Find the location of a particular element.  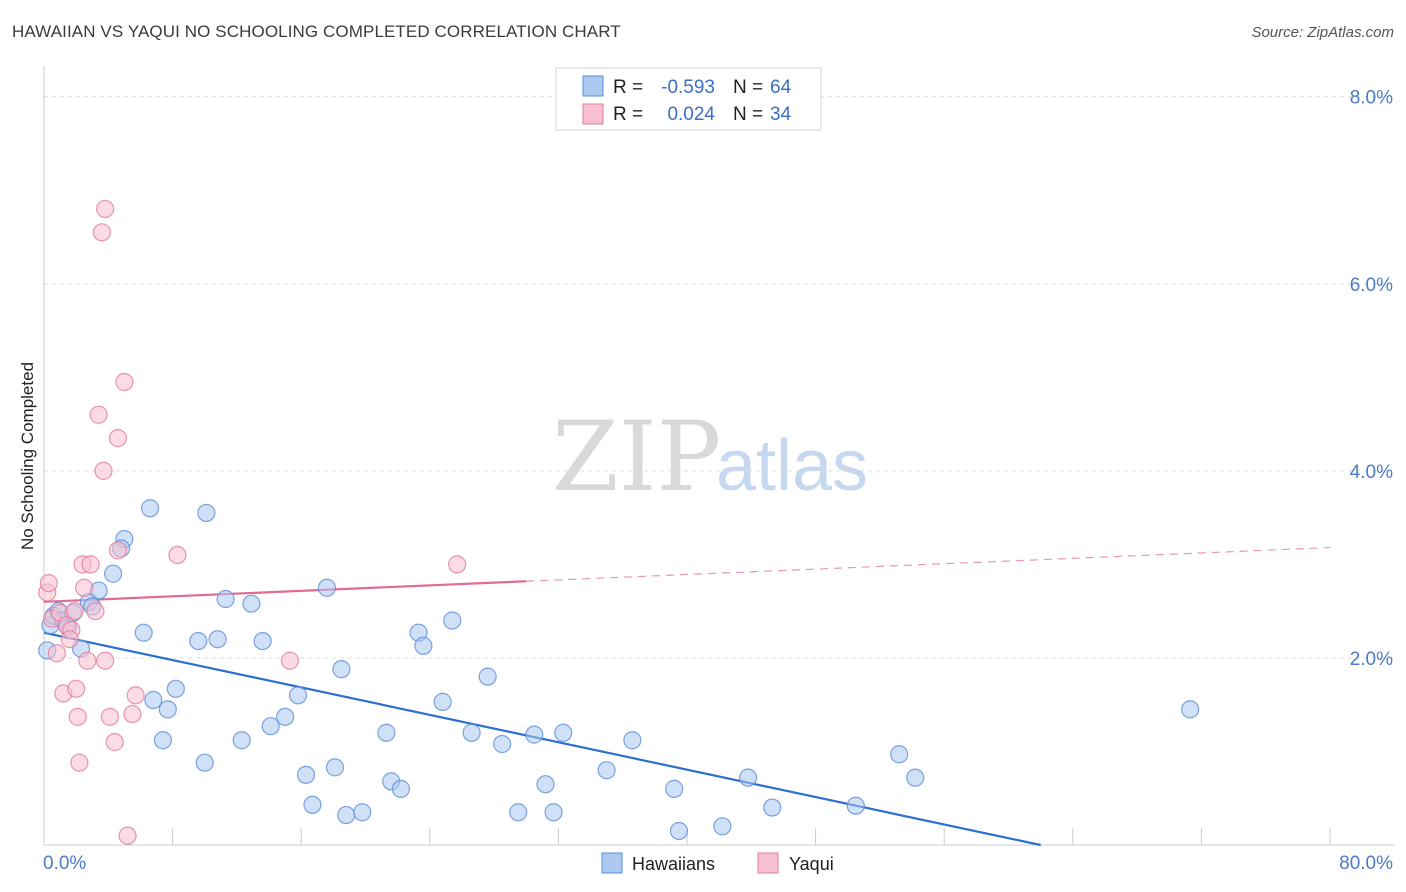

legend-swatch-yaqui is located at coordinates (593, 114).